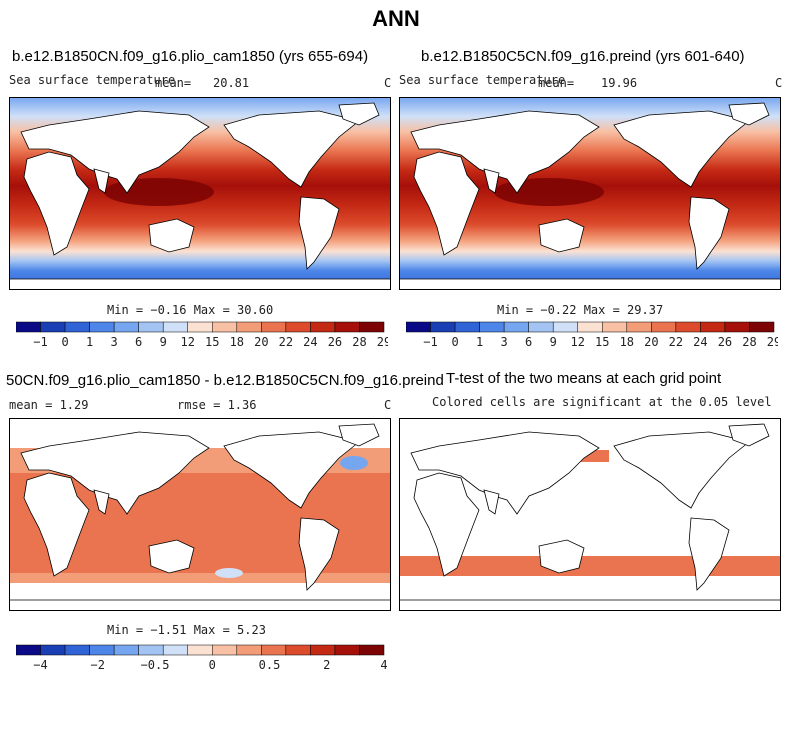  What do you see at coordinates (229, 573) in the screenshot?
I see `cold-anomaly-southern-ocean` at bounding box center [229, 573].